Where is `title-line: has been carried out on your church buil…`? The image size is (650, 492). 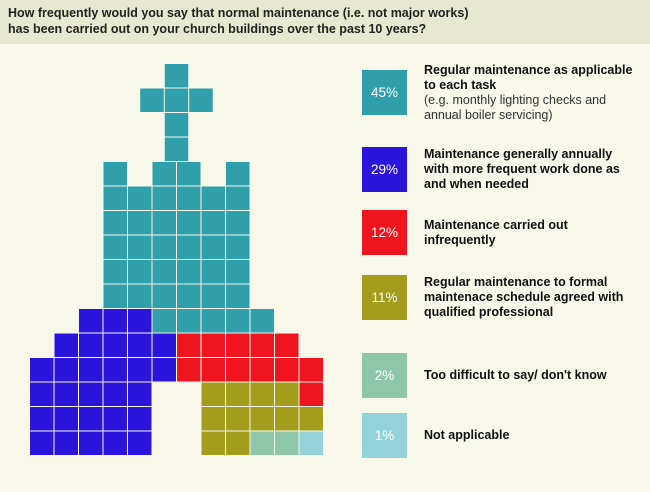
title-line: has been carried out on your church buil… is located at coordinates (217, 29).